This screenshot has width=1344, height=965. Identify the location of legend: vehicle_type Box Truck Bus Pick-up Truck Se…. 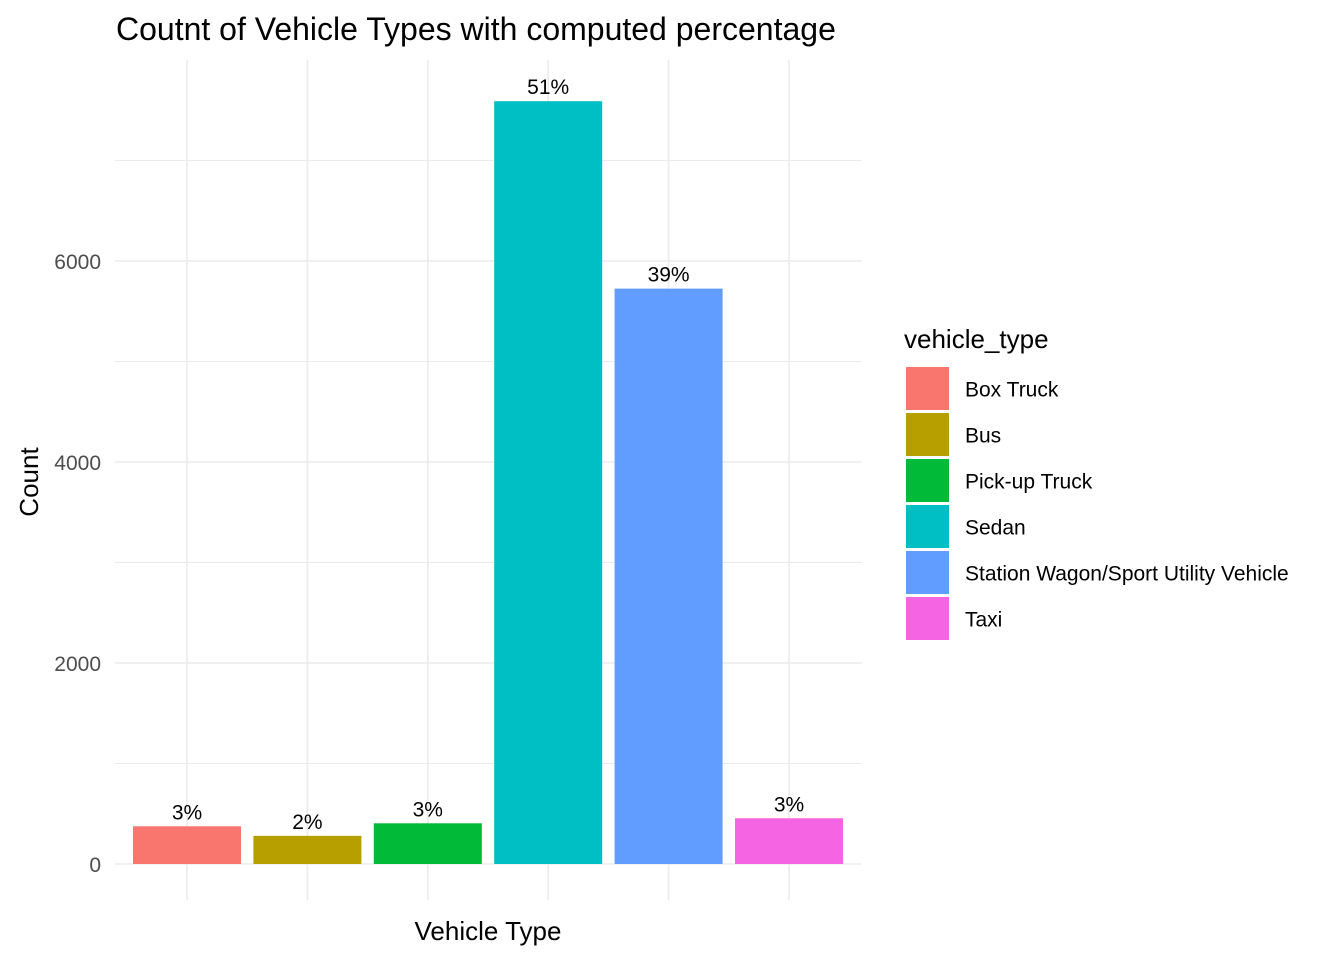
(1096, 482).